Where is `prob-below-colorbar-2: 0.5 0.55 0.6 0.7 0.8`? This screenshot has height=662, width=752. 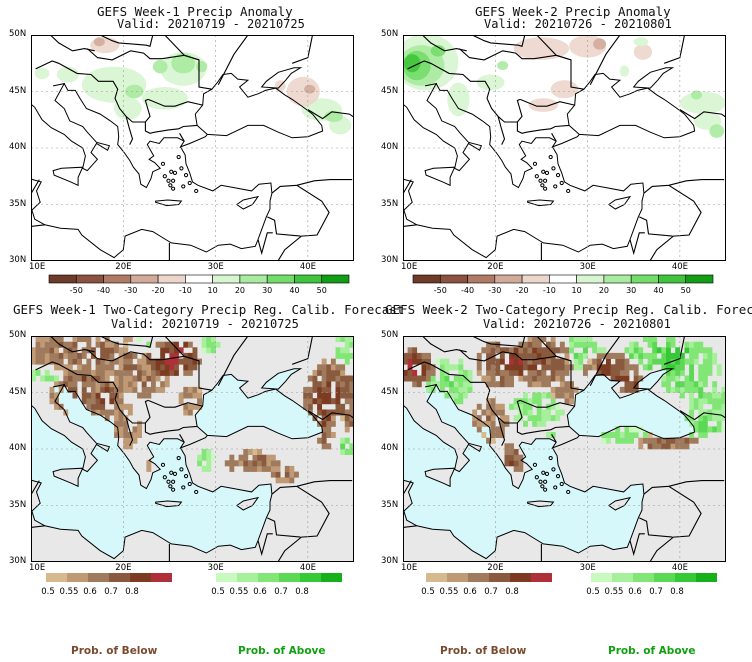
prob-below-colorbar-2: 0.5 0.55 0.6 0.7 0.8 is located at coordinates (486, 585).